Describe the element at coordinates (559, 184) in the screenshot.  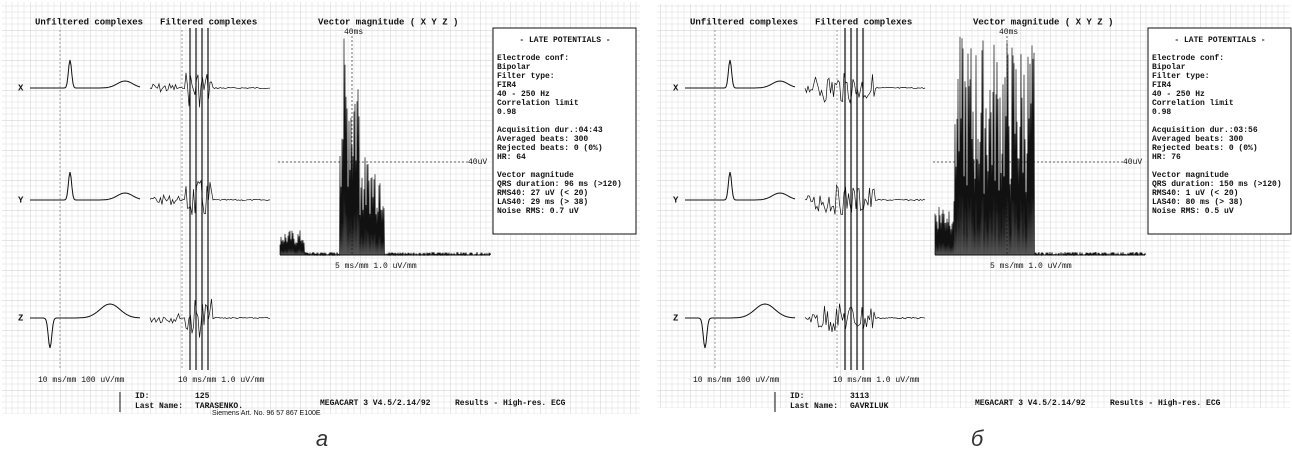
I see `box-line: QRS duration: 96 ms (>120)` at that location.